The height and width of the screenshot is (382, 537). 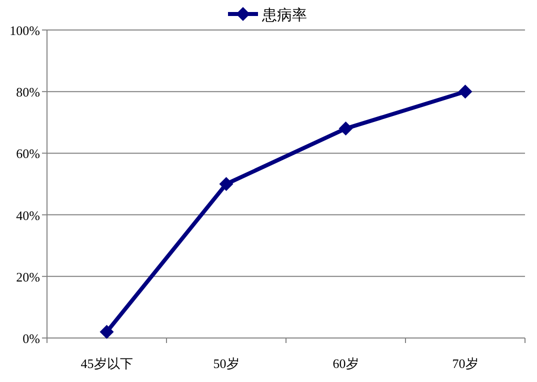 What do you see at coordinates (31, 338) in the screenshot?
I see `y-tick-label: 0%` at bounding box center [31, 338].